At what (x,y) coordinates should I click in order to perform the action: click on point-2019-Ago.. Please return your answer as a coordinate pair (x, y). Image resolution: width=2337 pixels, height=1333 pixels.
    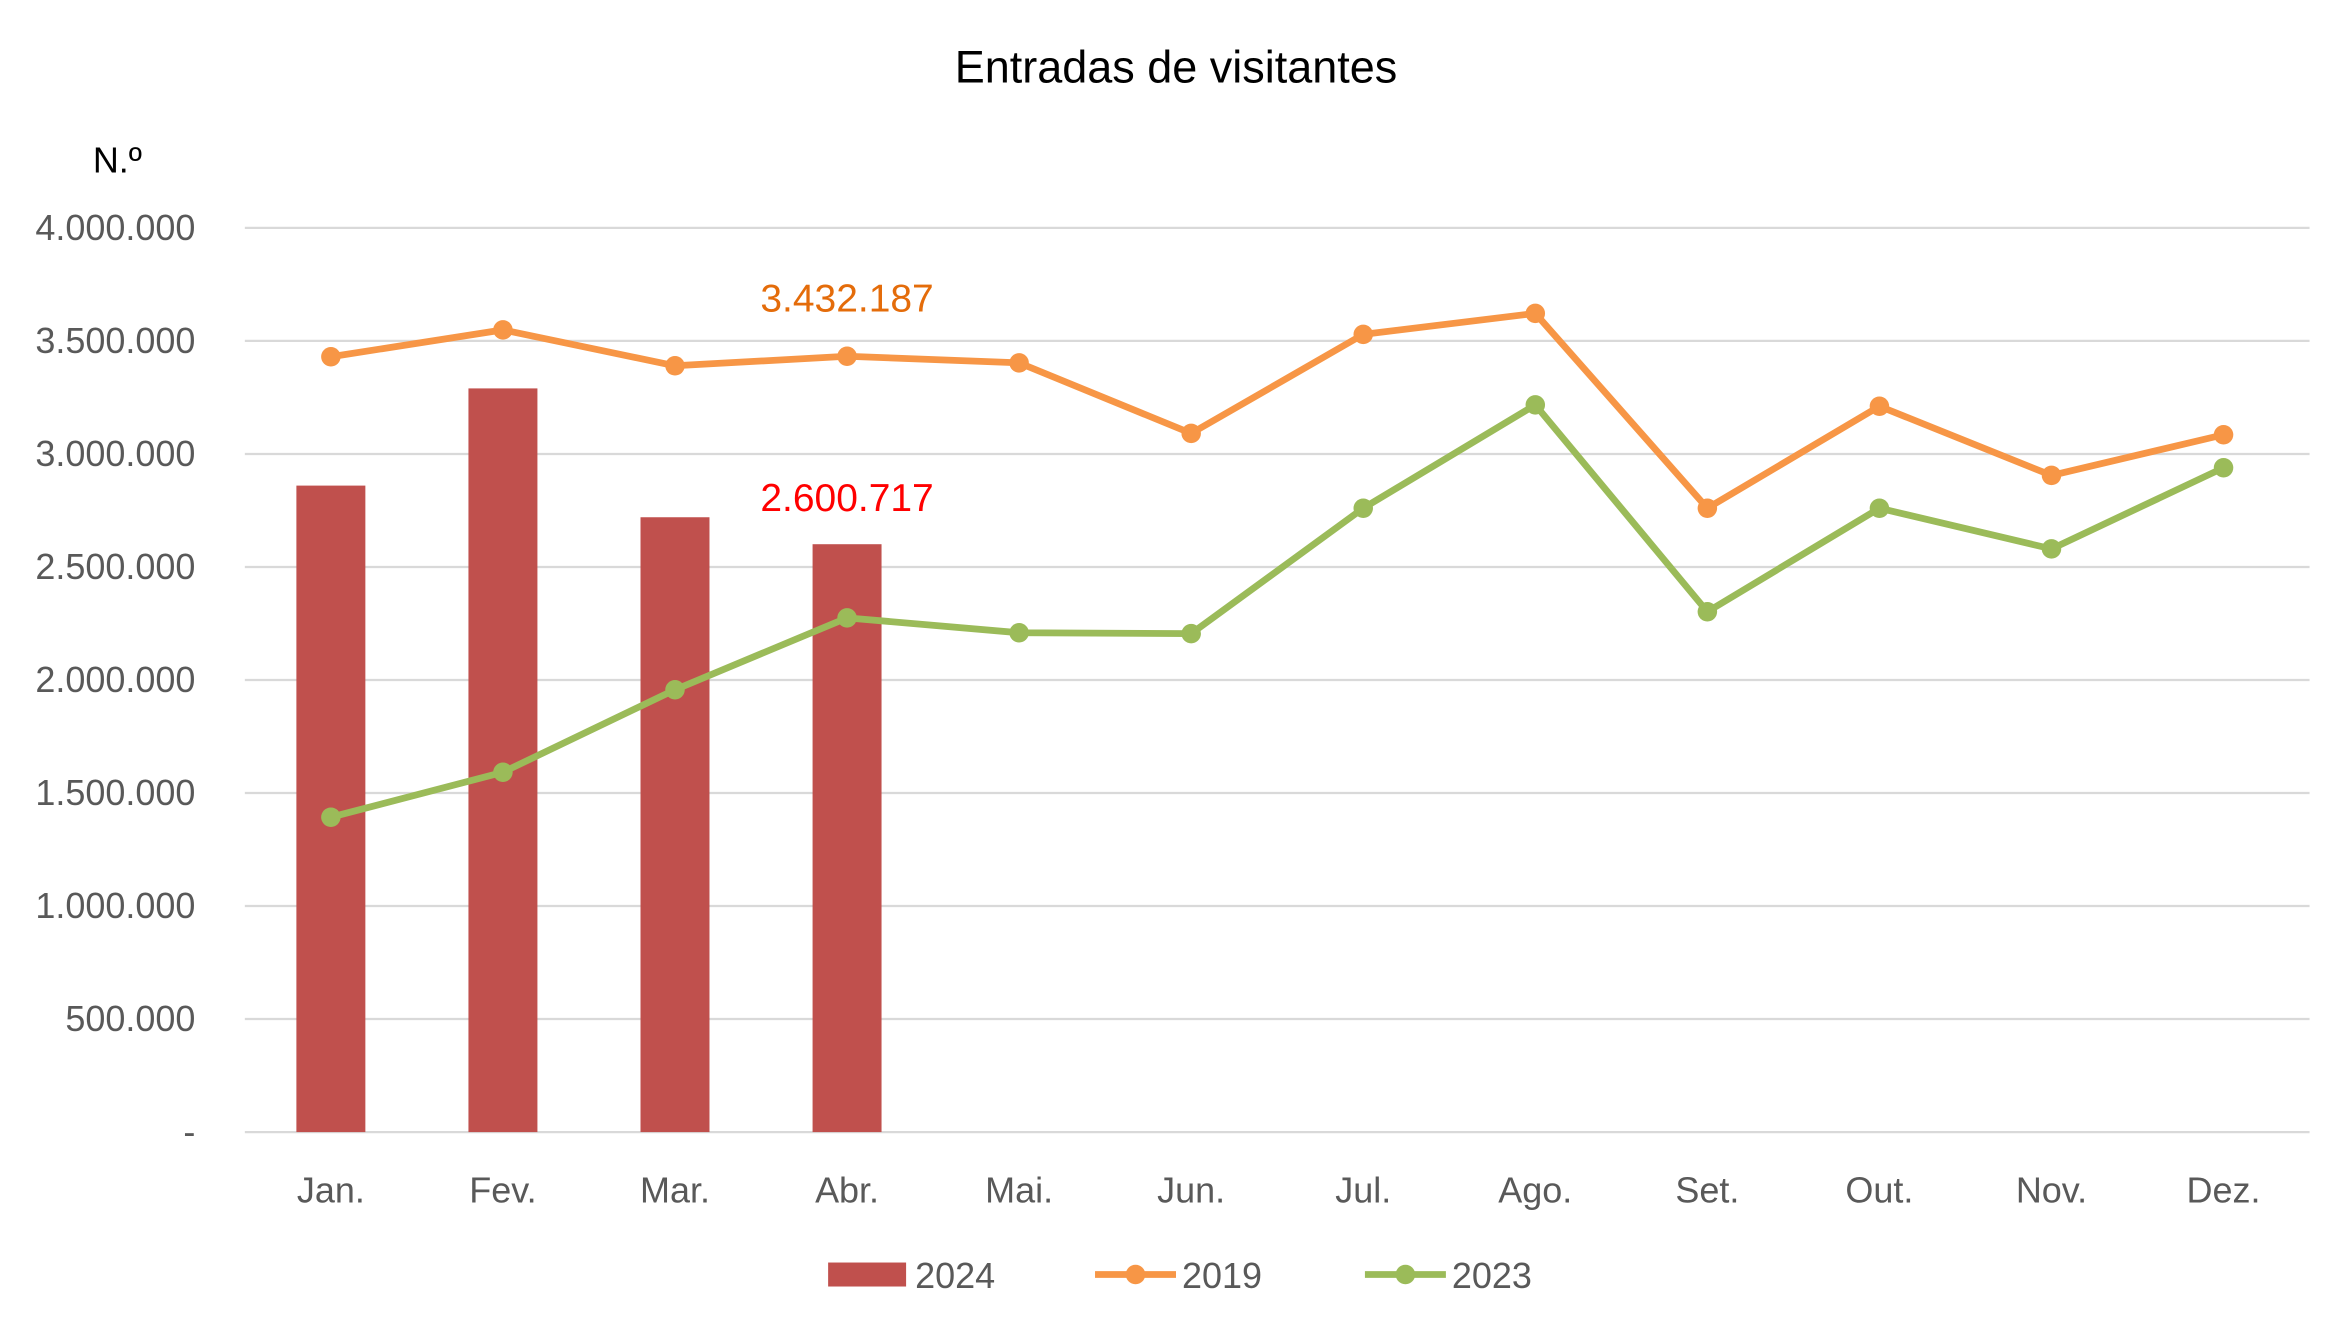
    Looking at the image, I should click on (1535, 313).